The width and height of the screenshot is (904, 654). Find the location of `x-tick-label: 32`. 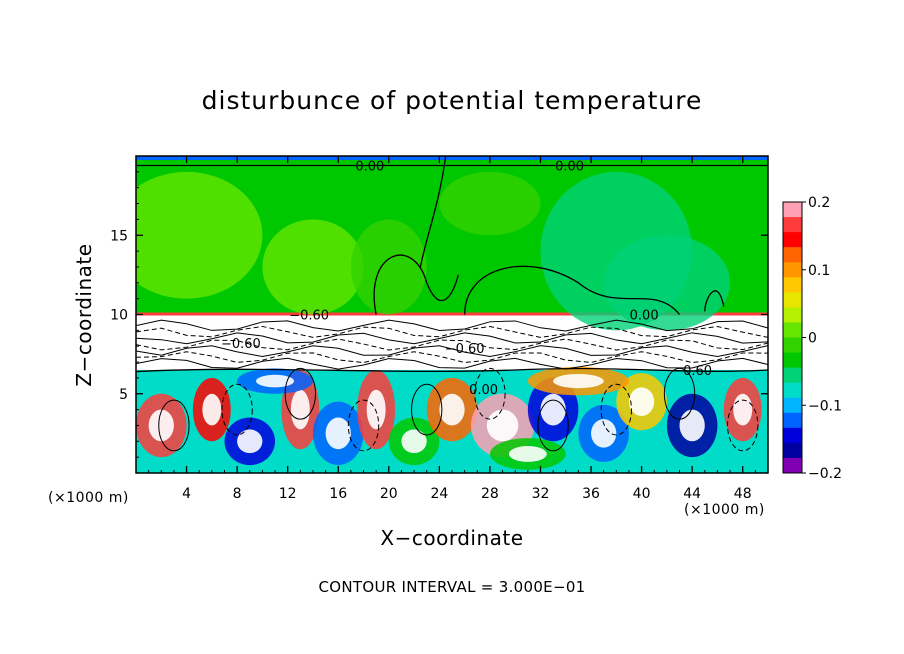

x-tick-label: 32 is located at coordinates (541, 494).